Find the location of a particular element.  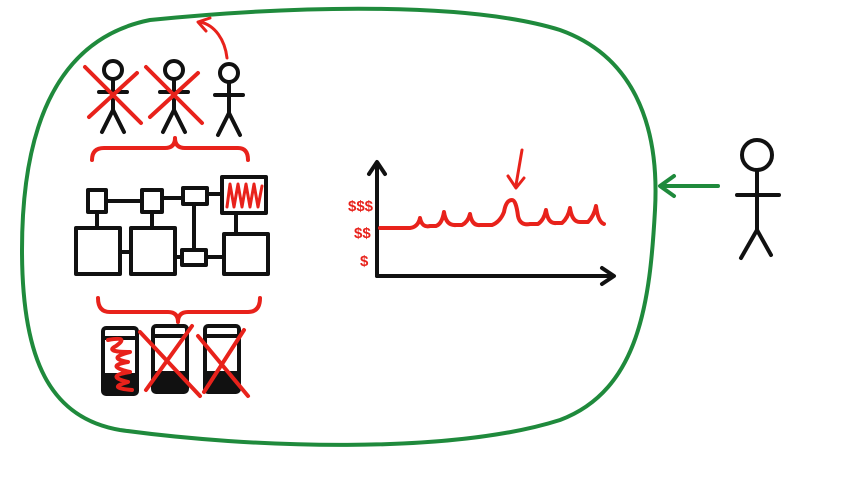

left-arrow-icon is located at coordinates (689, 186).